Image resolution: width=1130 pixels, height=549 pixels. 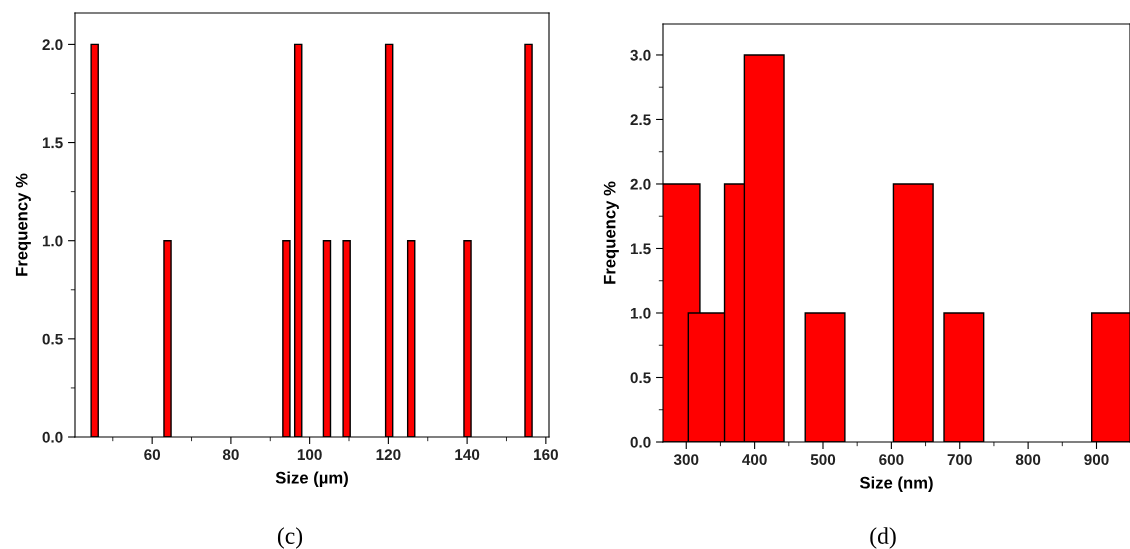 What do you see at coordinates (311, 479) in the screenshot?
I see `x-axis-title: Size (µm)` at bounding box center [311, 479].